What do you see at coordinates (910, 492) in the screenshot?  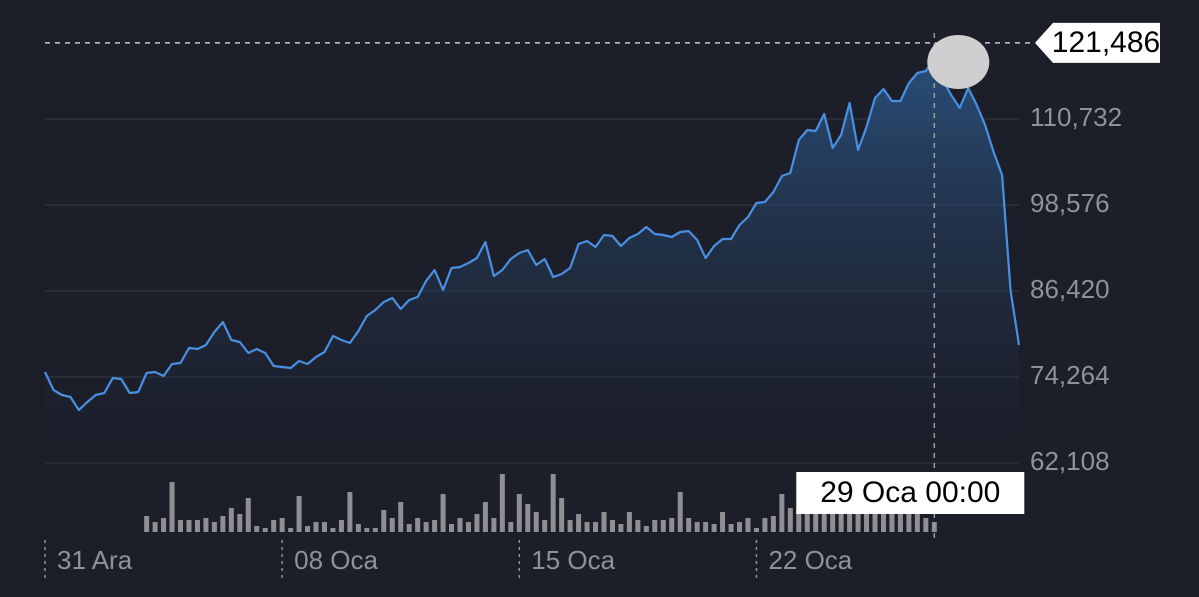 I see `crosshair-date: 29 Oca 00:00` at bounding box center [910, 492].